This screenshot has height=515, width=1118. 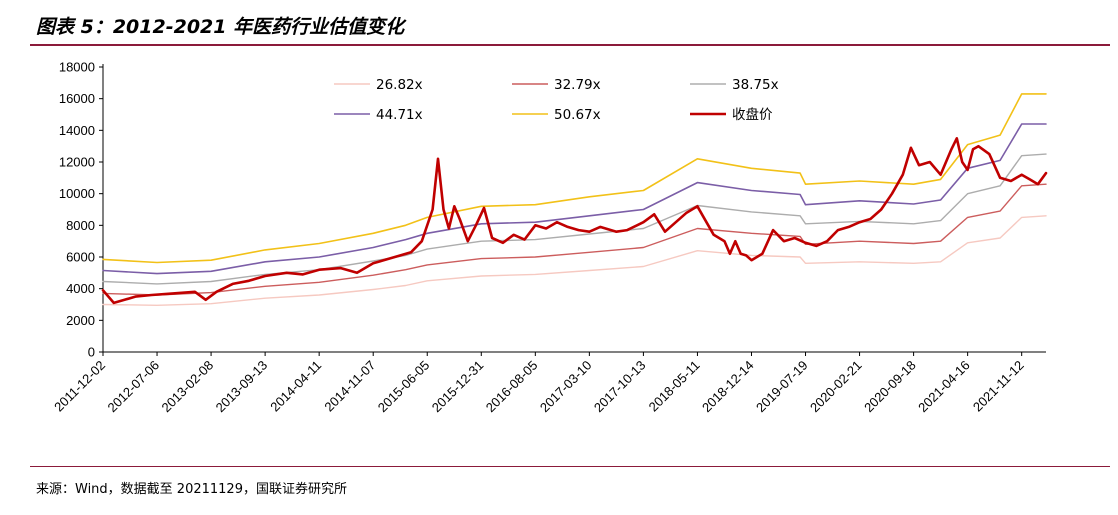 What do you see at coordinates (556, 100) in the screenshot?
I see `legend: 26.82x 32.79x 38.75x 44.71x 50.67x 收盘价` at bounding box center [556, 100].